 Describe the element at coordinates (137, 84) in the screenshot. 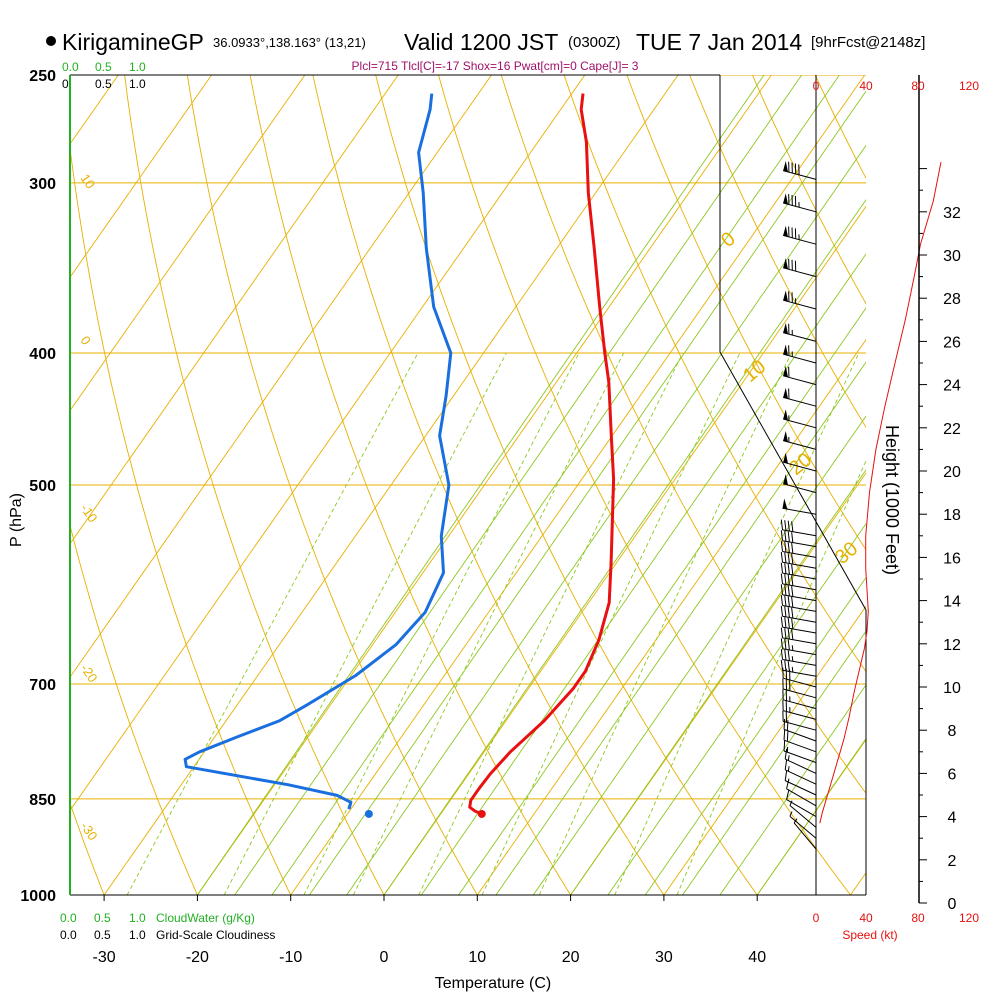

I see `cloudiness-tick-top-2: 1.0` at that location.